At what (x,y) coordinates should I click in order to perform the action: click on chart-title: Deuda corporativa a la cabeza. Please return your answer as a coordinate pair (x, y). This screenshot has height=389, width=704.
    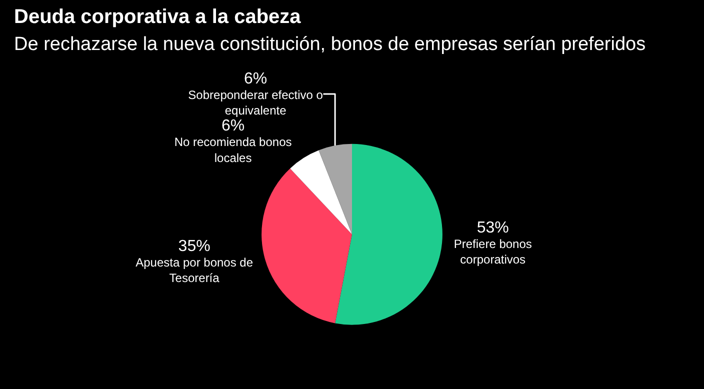
    Looking at the image, I should click on (158, 17).